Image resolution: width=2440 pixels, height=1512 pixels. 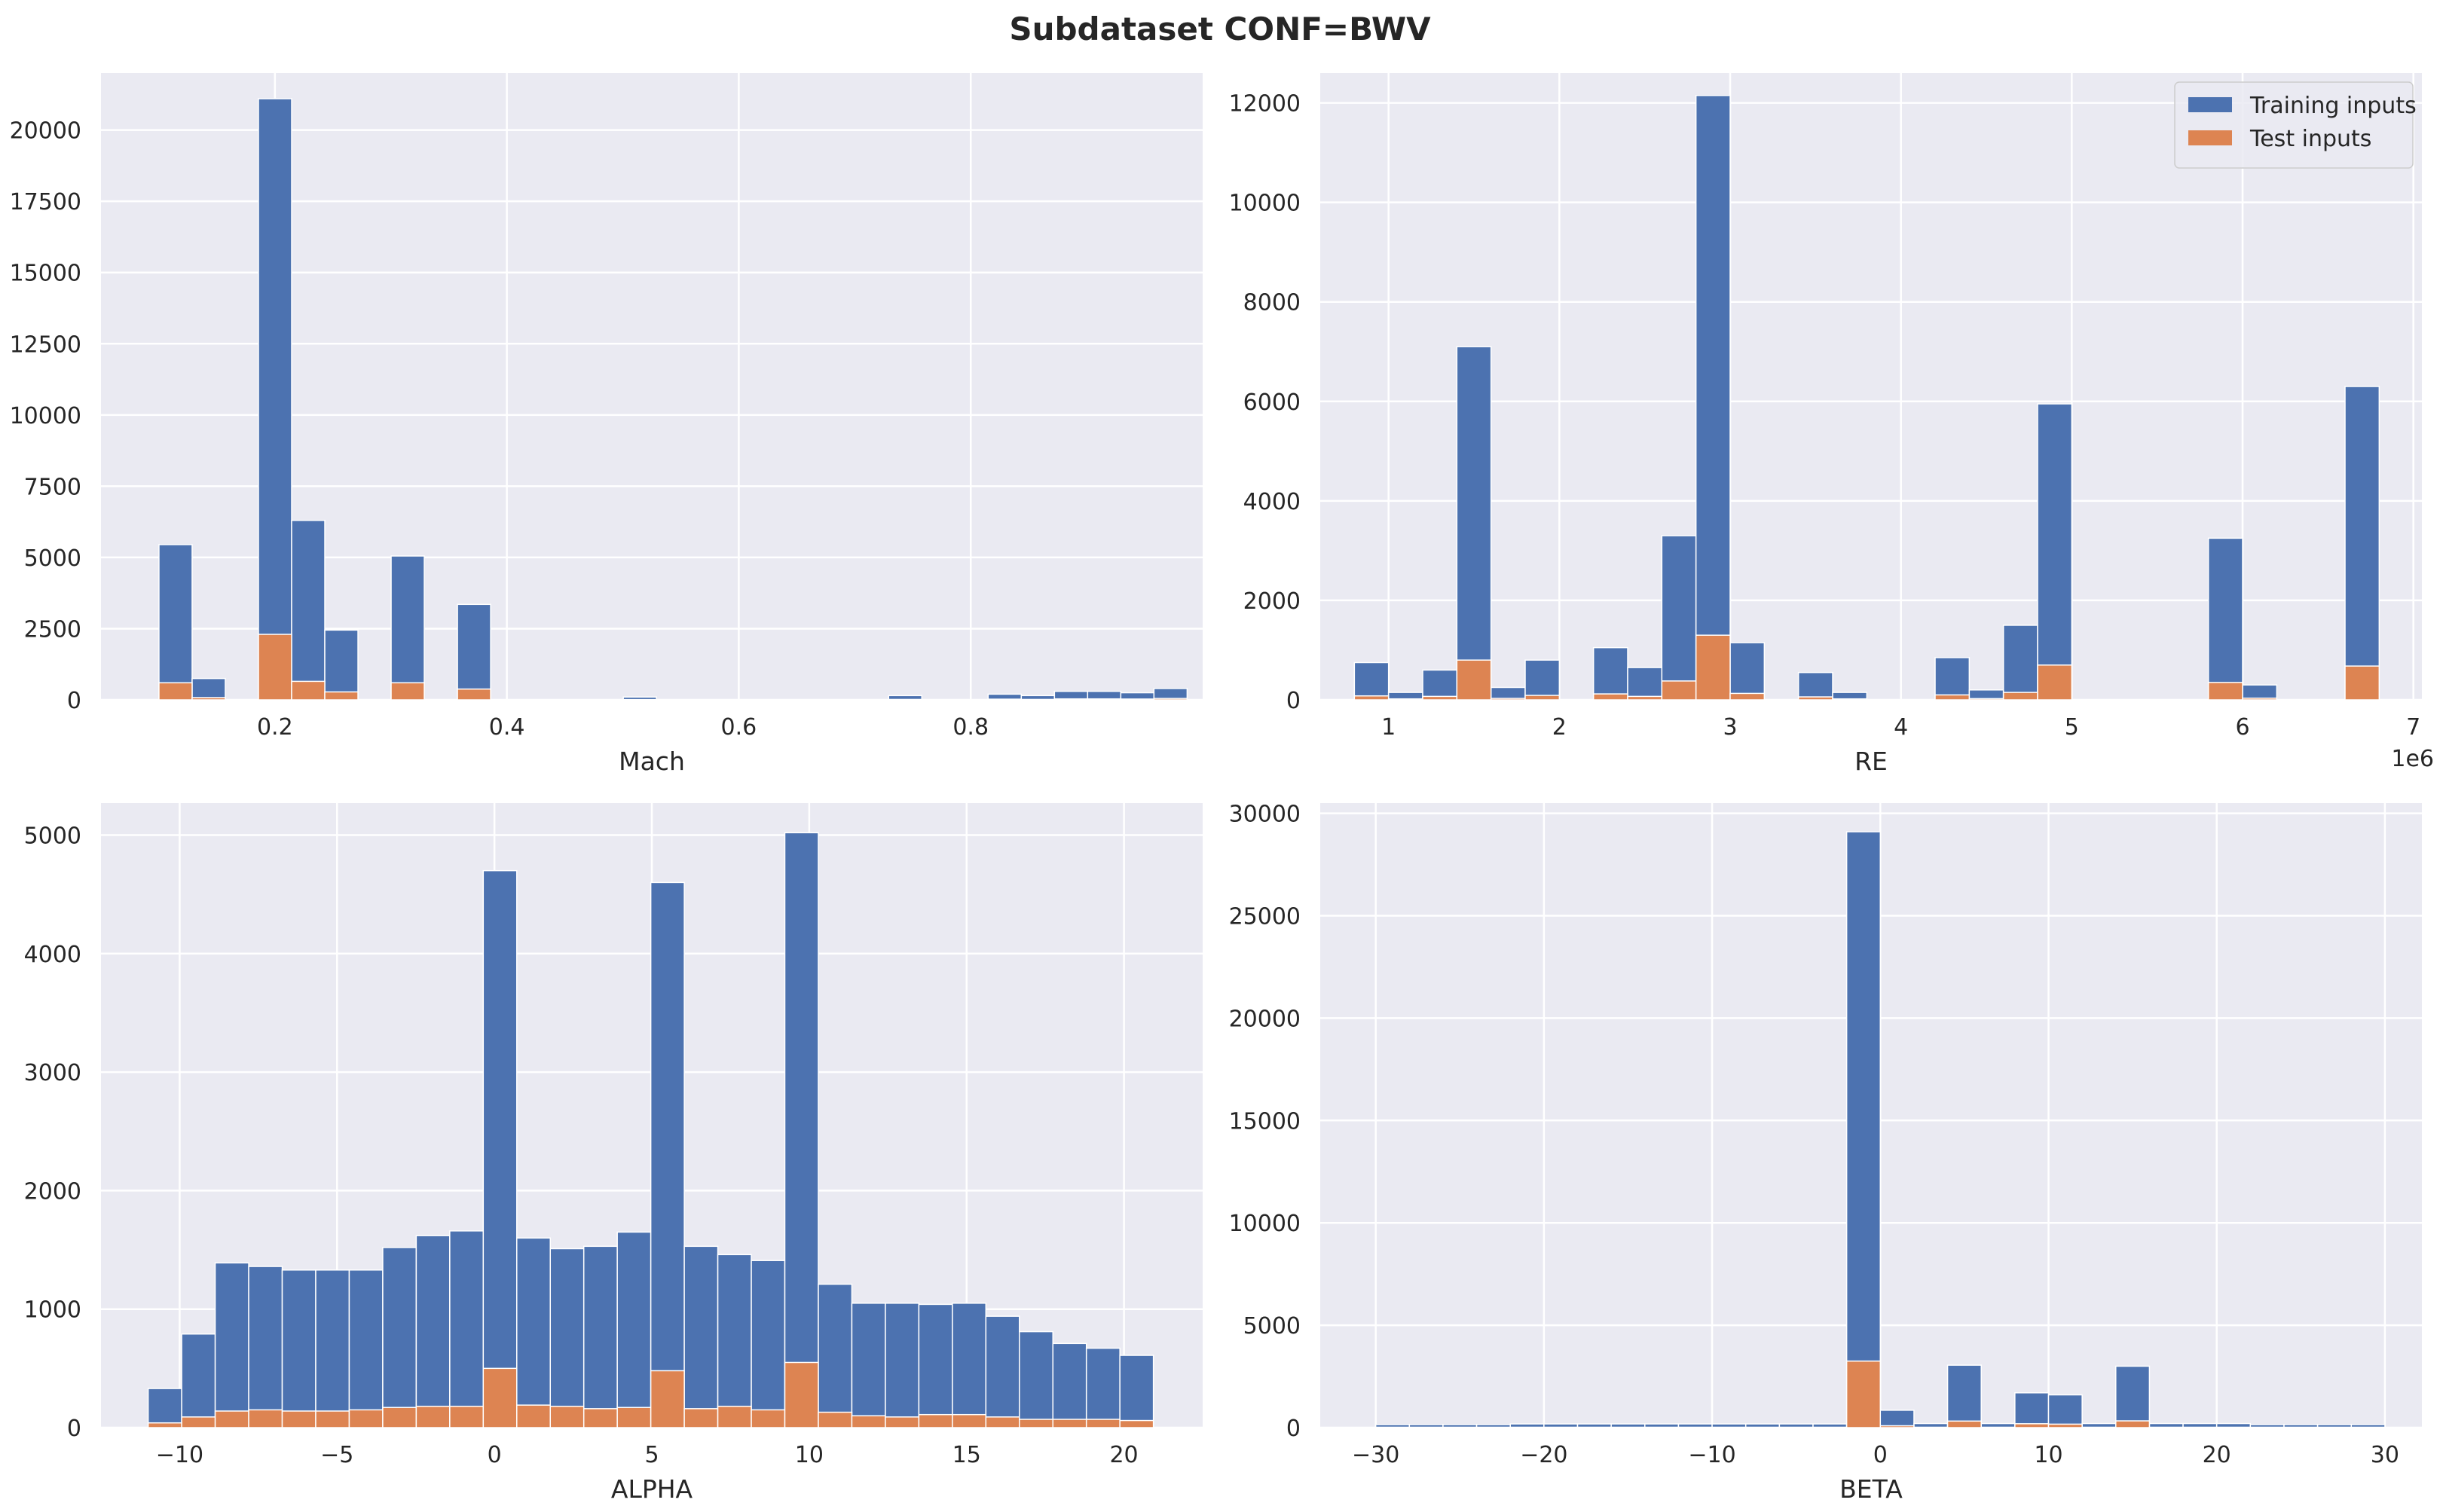 I want to click on x-tick-label: 1, so click(x=1388, y=727).